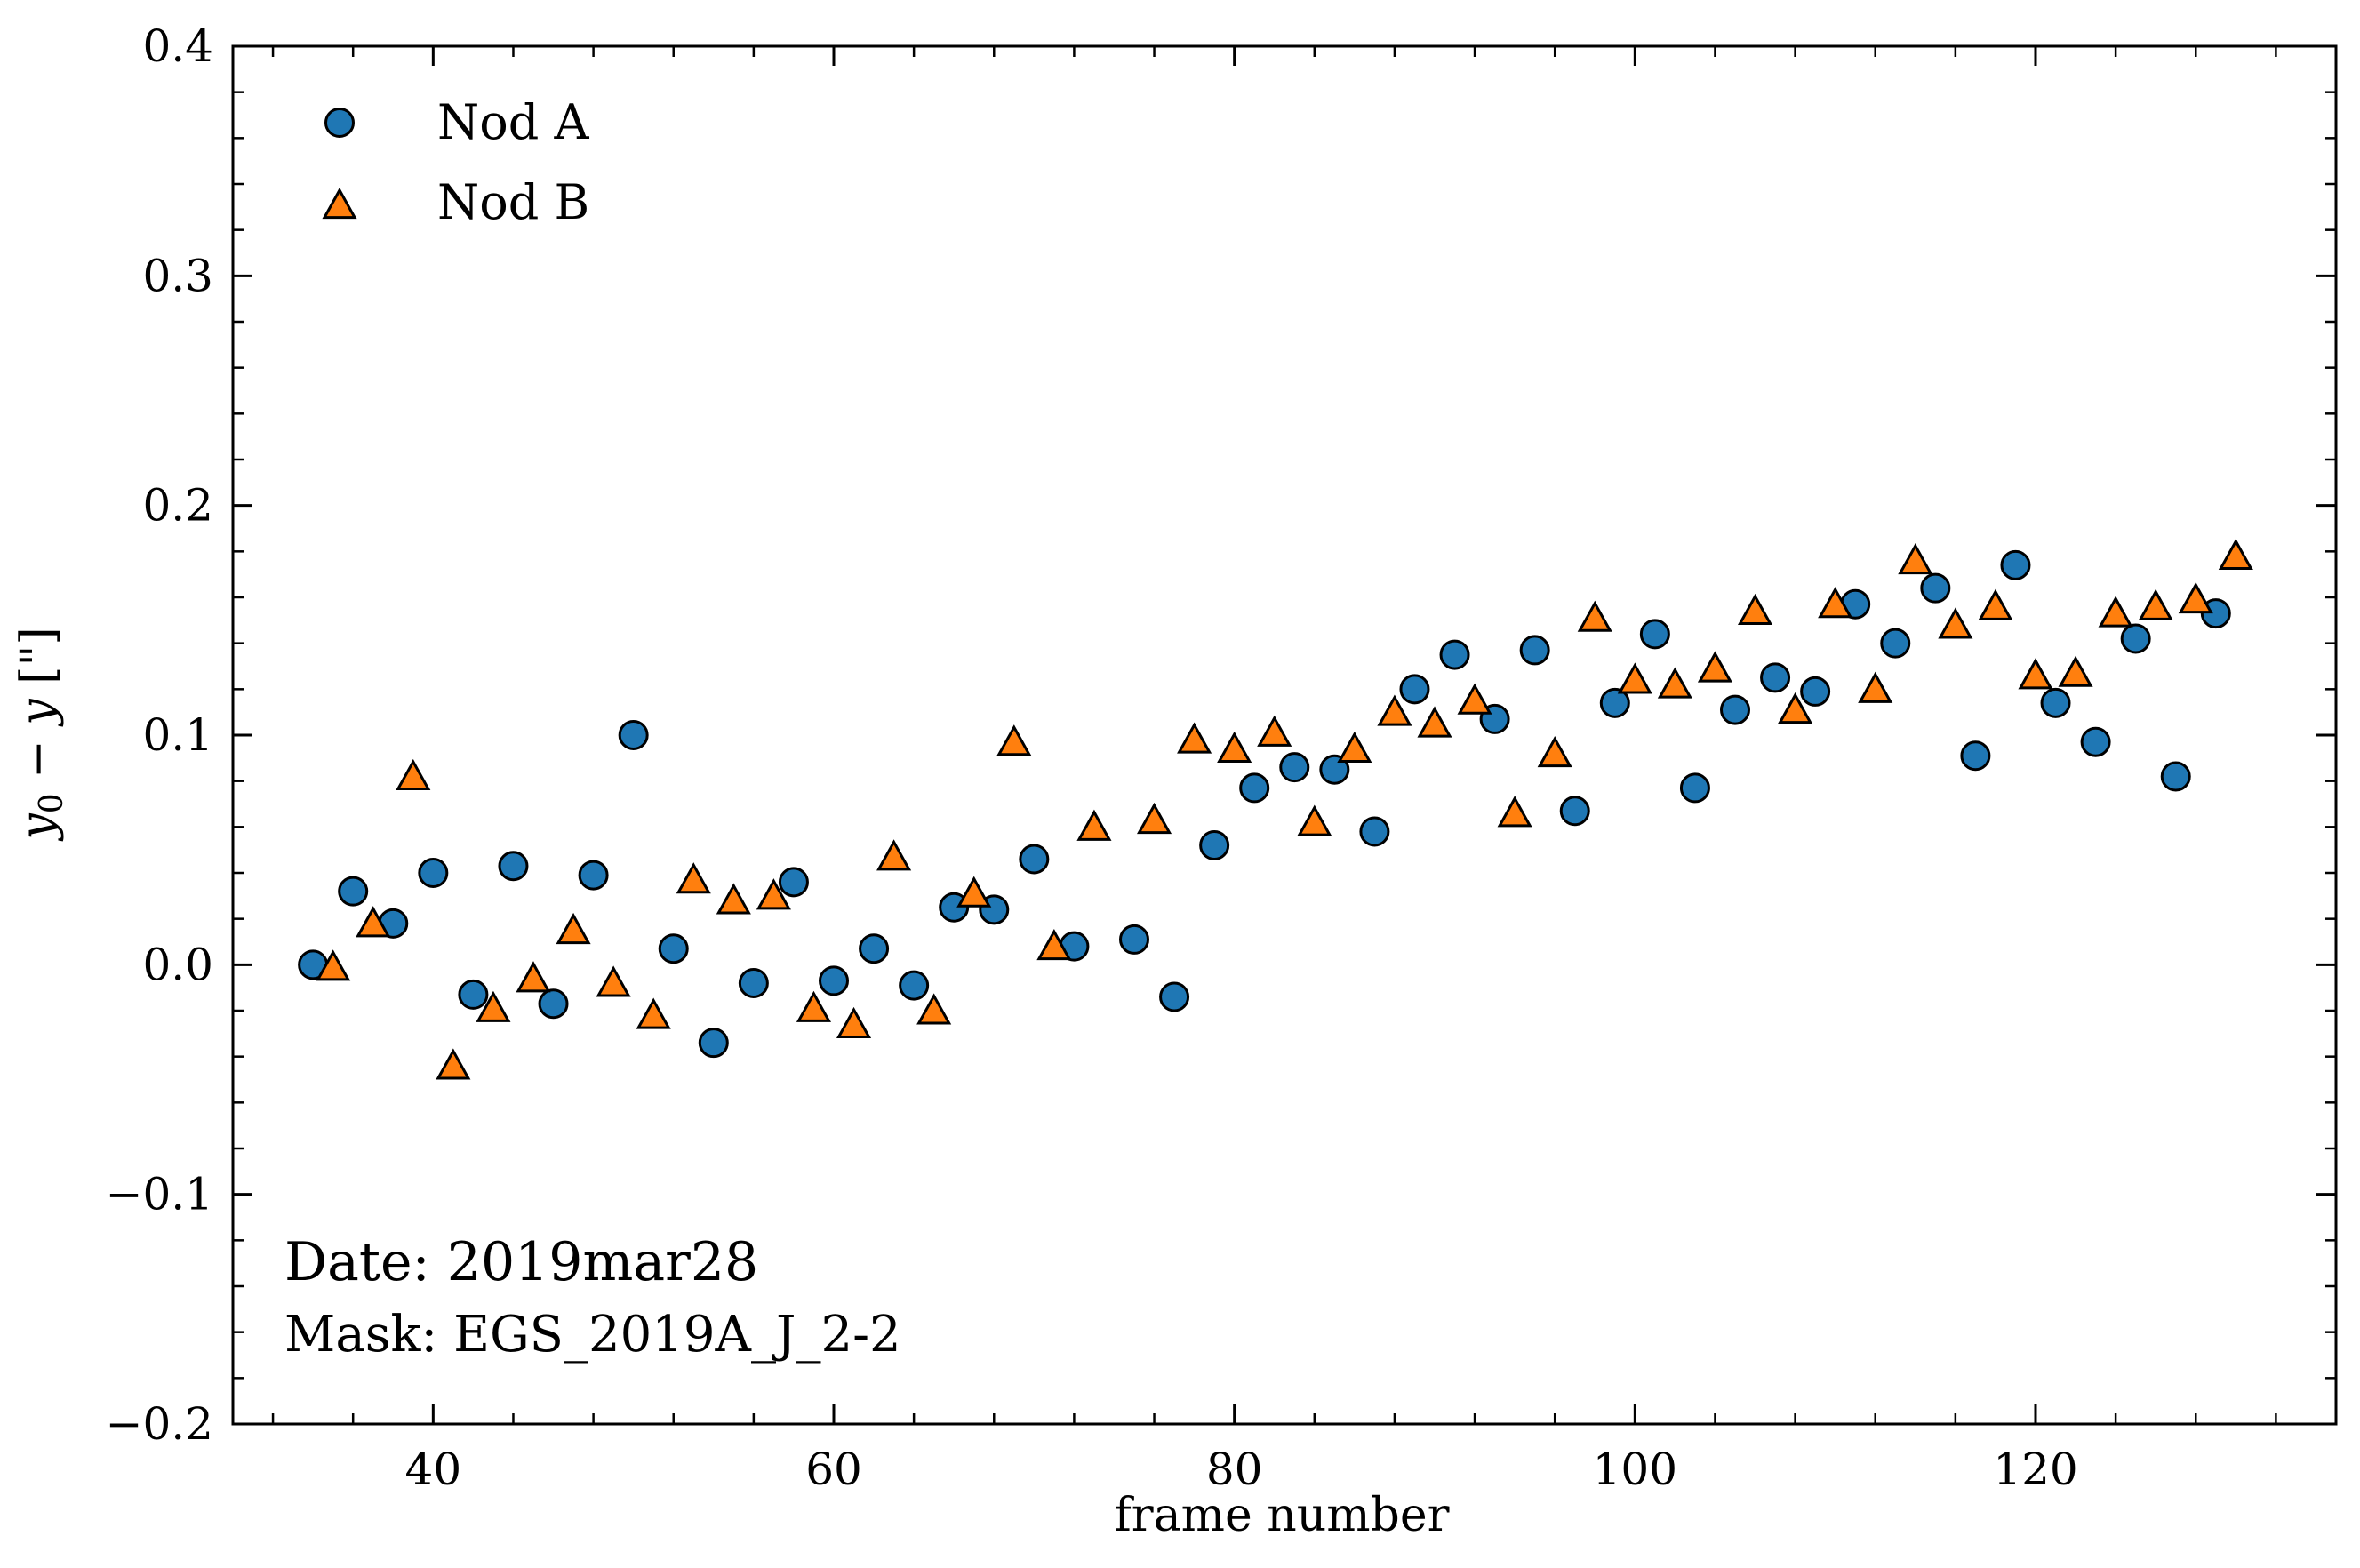 The image size is (2360, 1568). I want to click on legend-label: Nod B, so click(513, 202).